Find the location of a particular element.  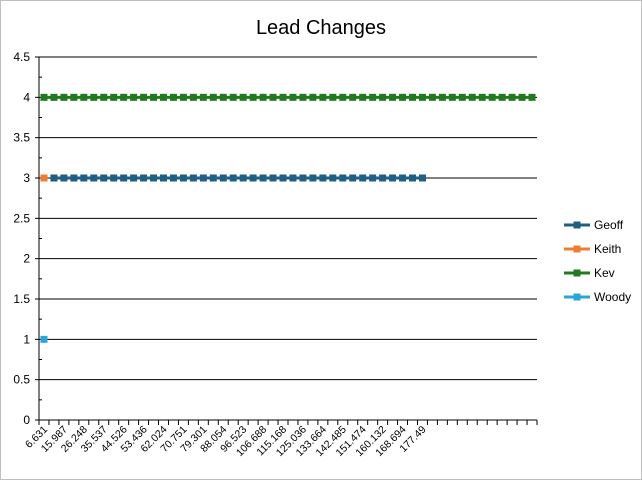

series-kev is located at coordinates (288, 97).